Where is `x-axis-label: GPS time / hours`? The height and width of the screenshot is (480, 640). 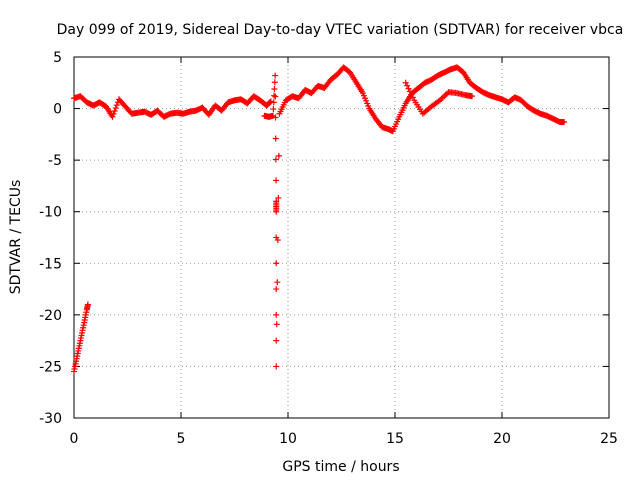
x-axis-label: GPS time / hours is located at coordinates (340, 467).